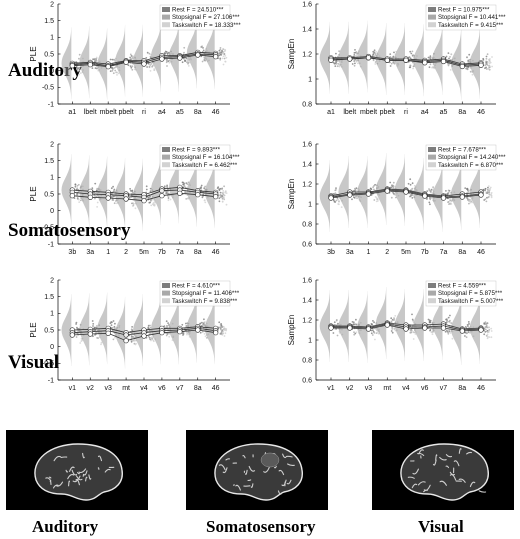 The width and height of the screenshot is (520, 539). I want to click on y-tick-label: 1, so click(52, 314).